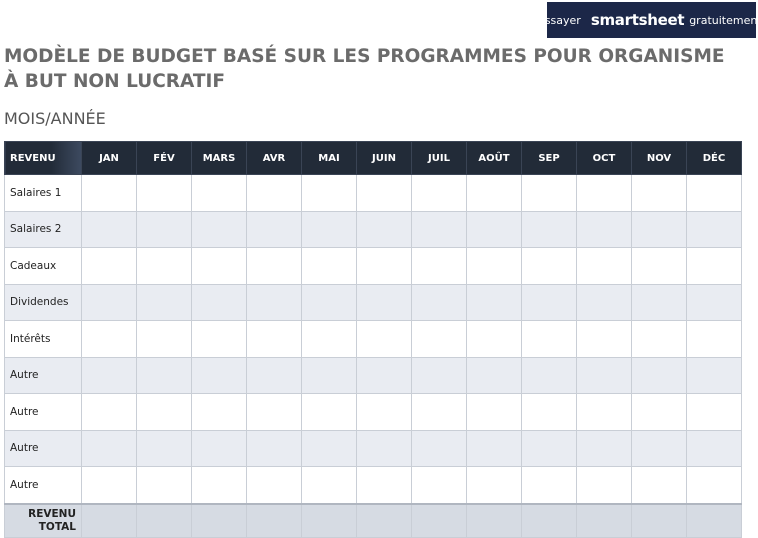  Describe the element at coordinates (109, 158) in the screenshot. I see `column-header: JAN` at that location.